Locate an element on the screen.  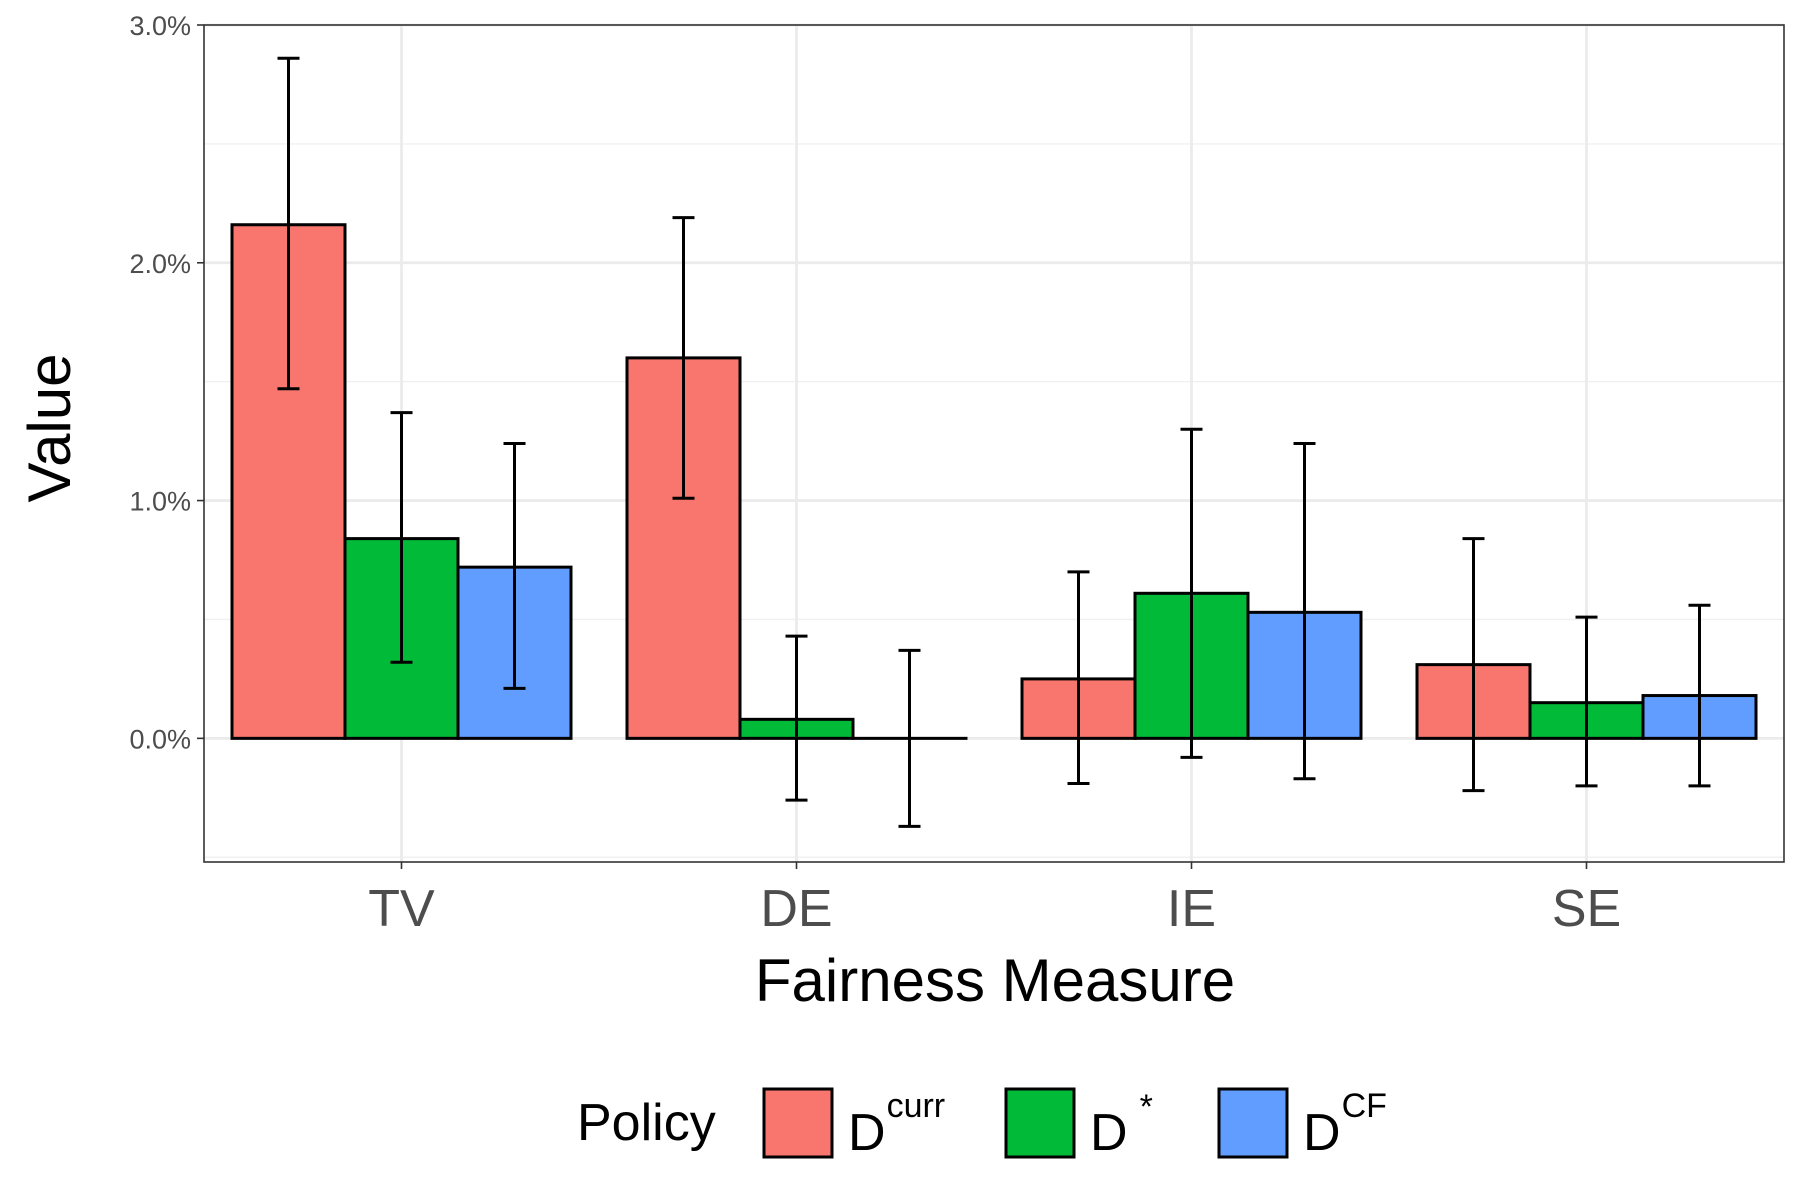
x-tick-label: IE is located at coordinates (1191, 909).